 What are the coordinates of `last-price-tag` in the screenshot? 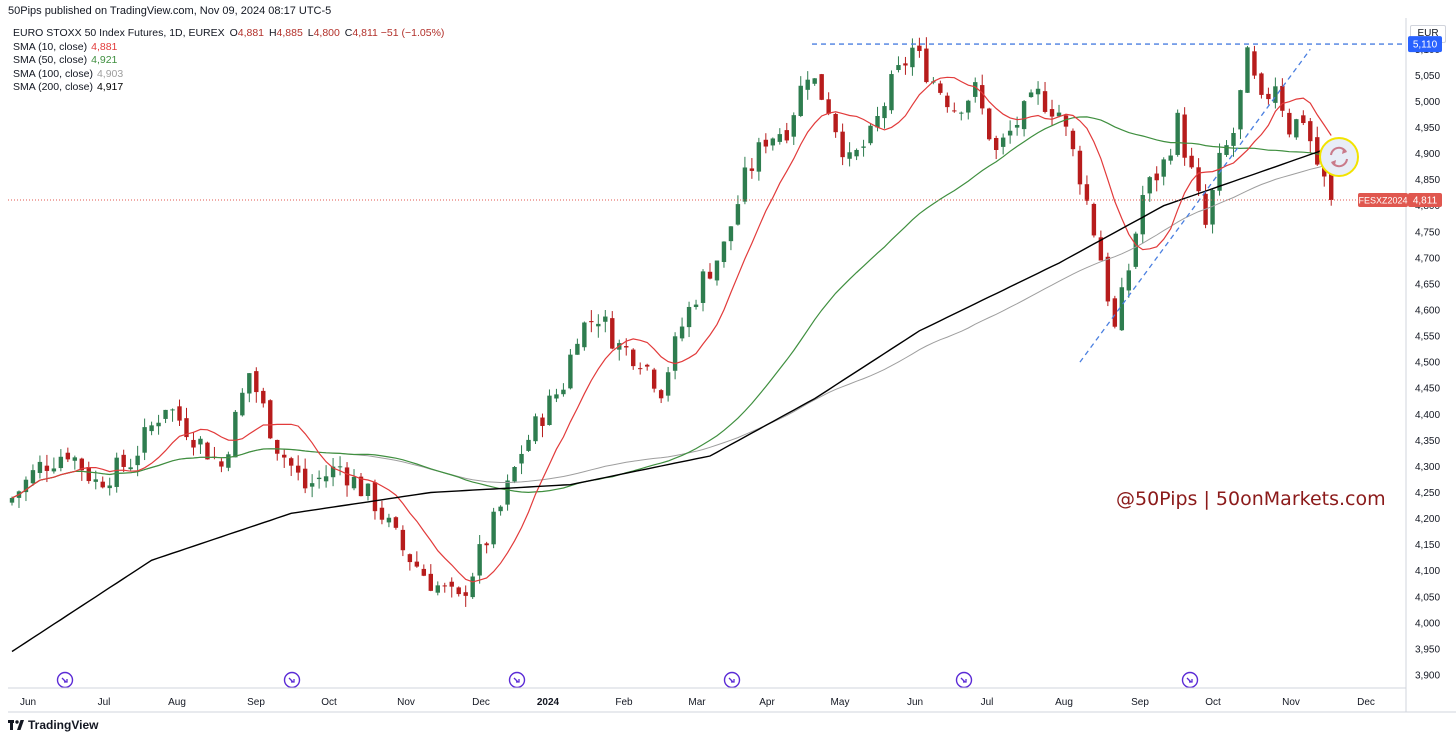 It's located at (1425, 199).